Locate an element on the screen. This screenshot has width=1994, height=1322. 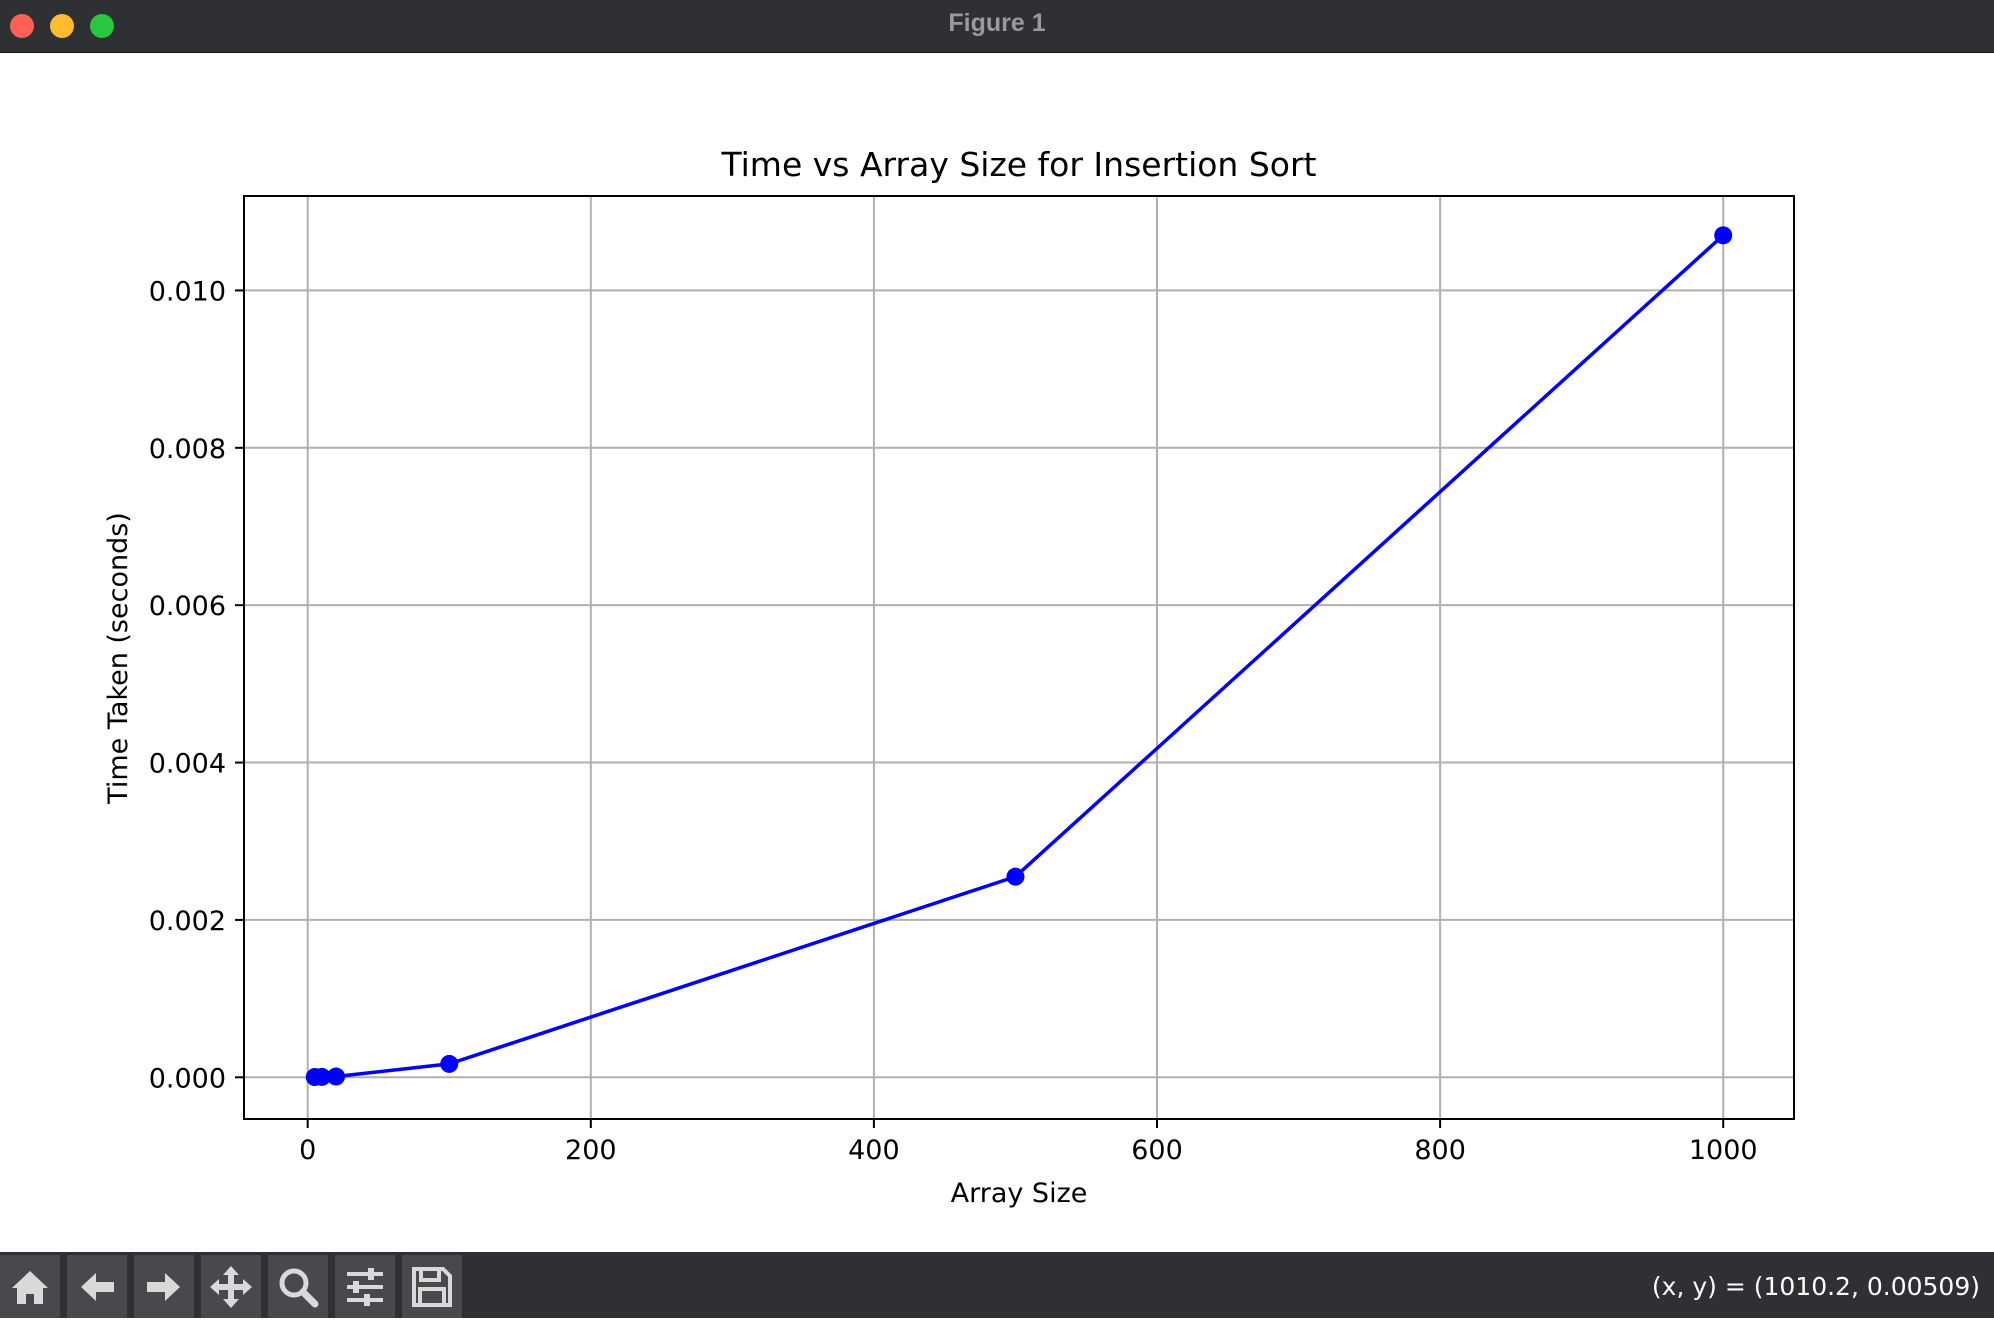
home-icon is located at coordinates (30, 1287).